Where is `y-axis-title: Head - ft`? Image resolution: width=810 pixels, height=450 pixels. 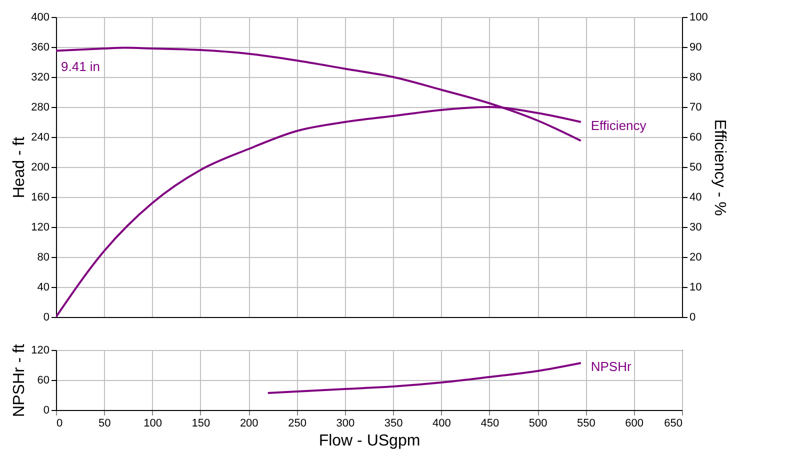 y-axis-title: Head - ft is located at coordinates (19, 167).